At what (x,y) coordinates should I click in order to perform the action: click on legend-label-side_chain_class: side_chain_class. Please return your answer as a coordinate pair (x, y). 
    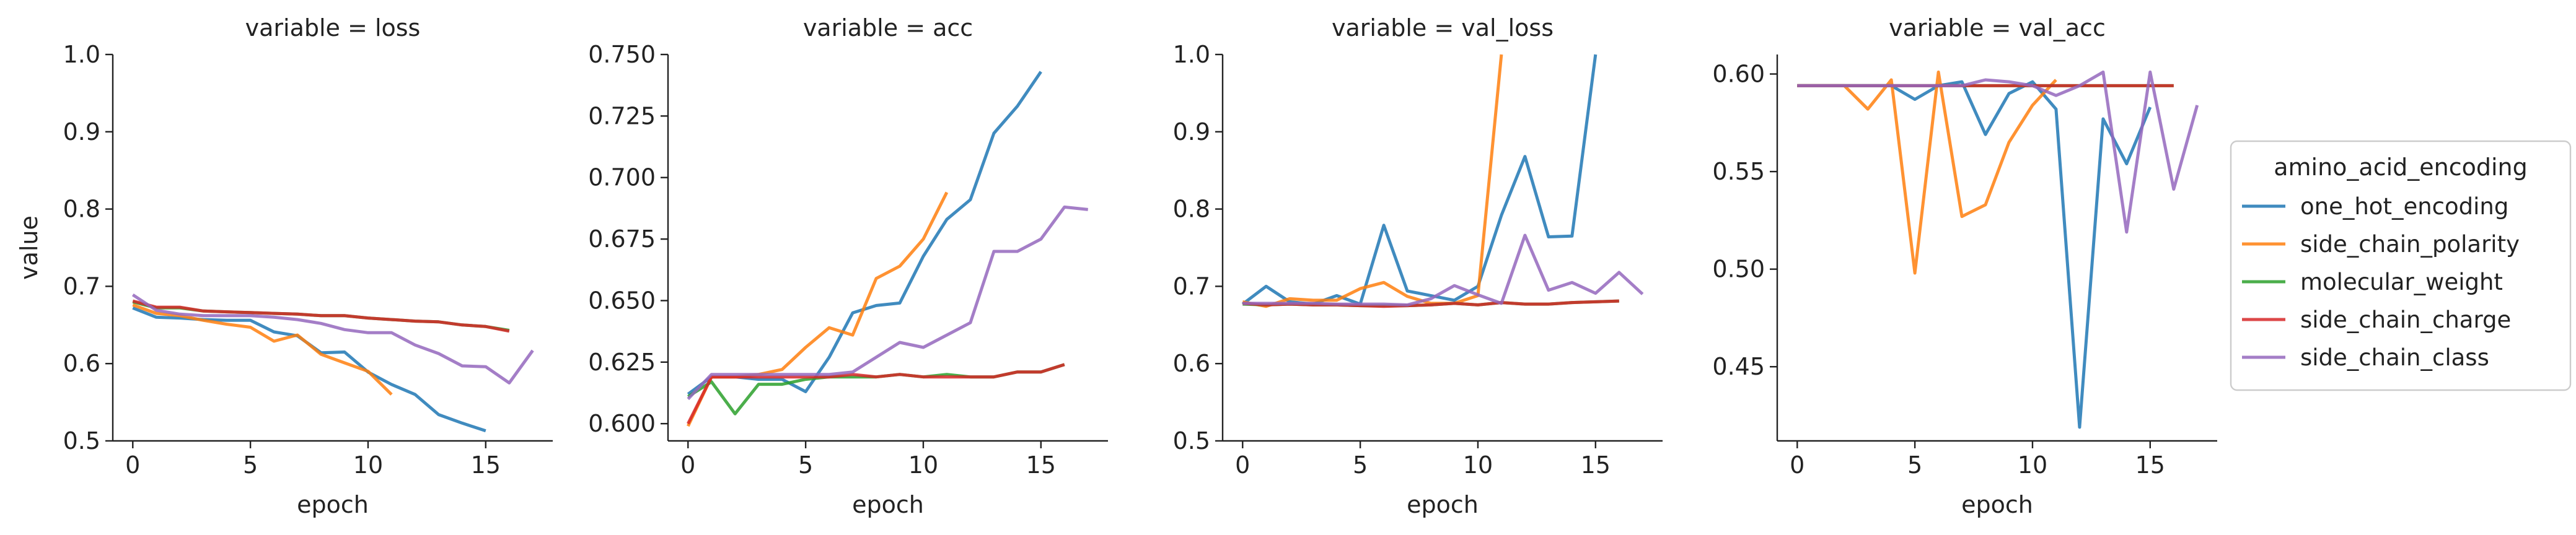
    Looking at the image, I should click on (2394, 357).